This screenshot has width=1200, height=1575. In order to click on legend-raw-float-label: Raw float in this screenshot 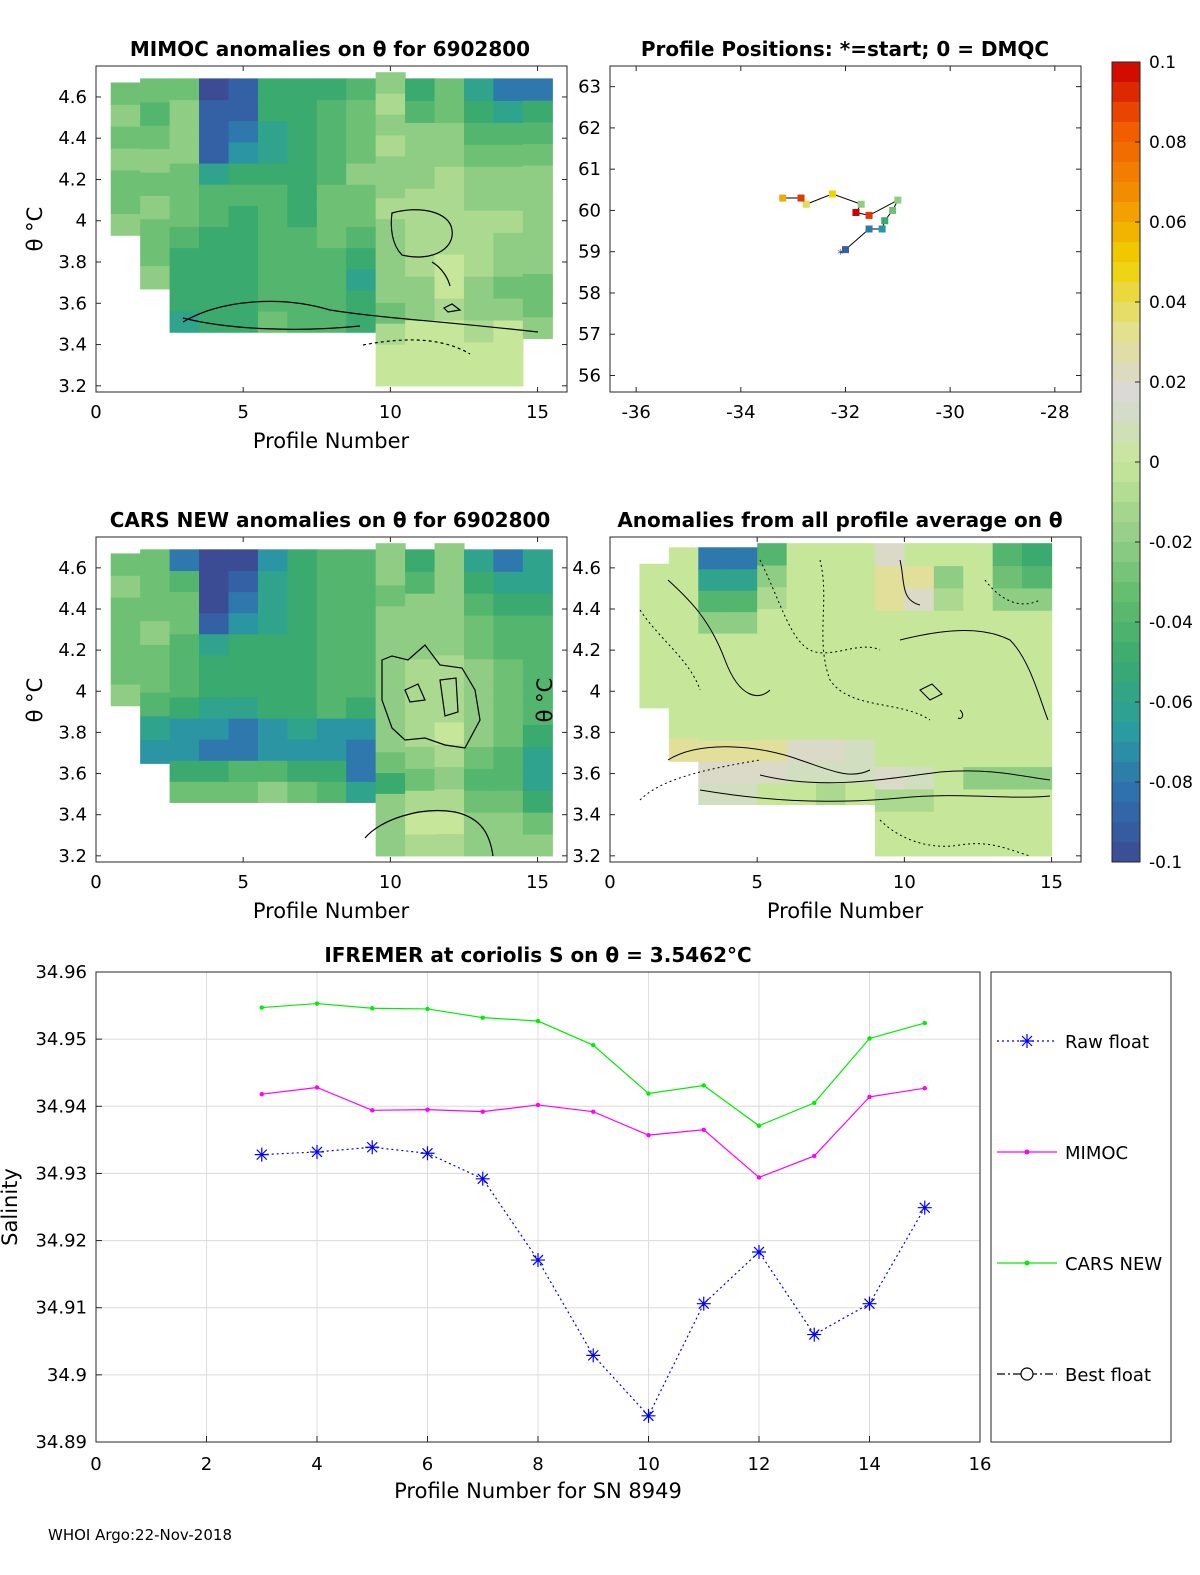, I will do `click(1107, 1042)`.